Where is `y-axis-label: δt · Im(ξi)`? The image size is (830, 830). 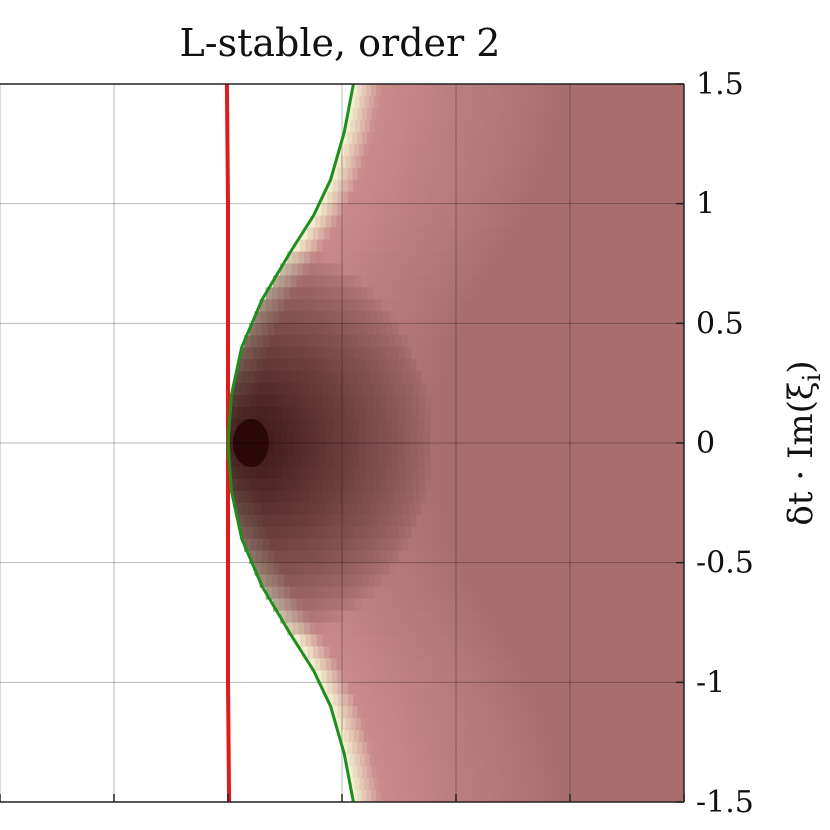
y-axis-label: δt · Im(ξi) is located at coordinates (803, 442).